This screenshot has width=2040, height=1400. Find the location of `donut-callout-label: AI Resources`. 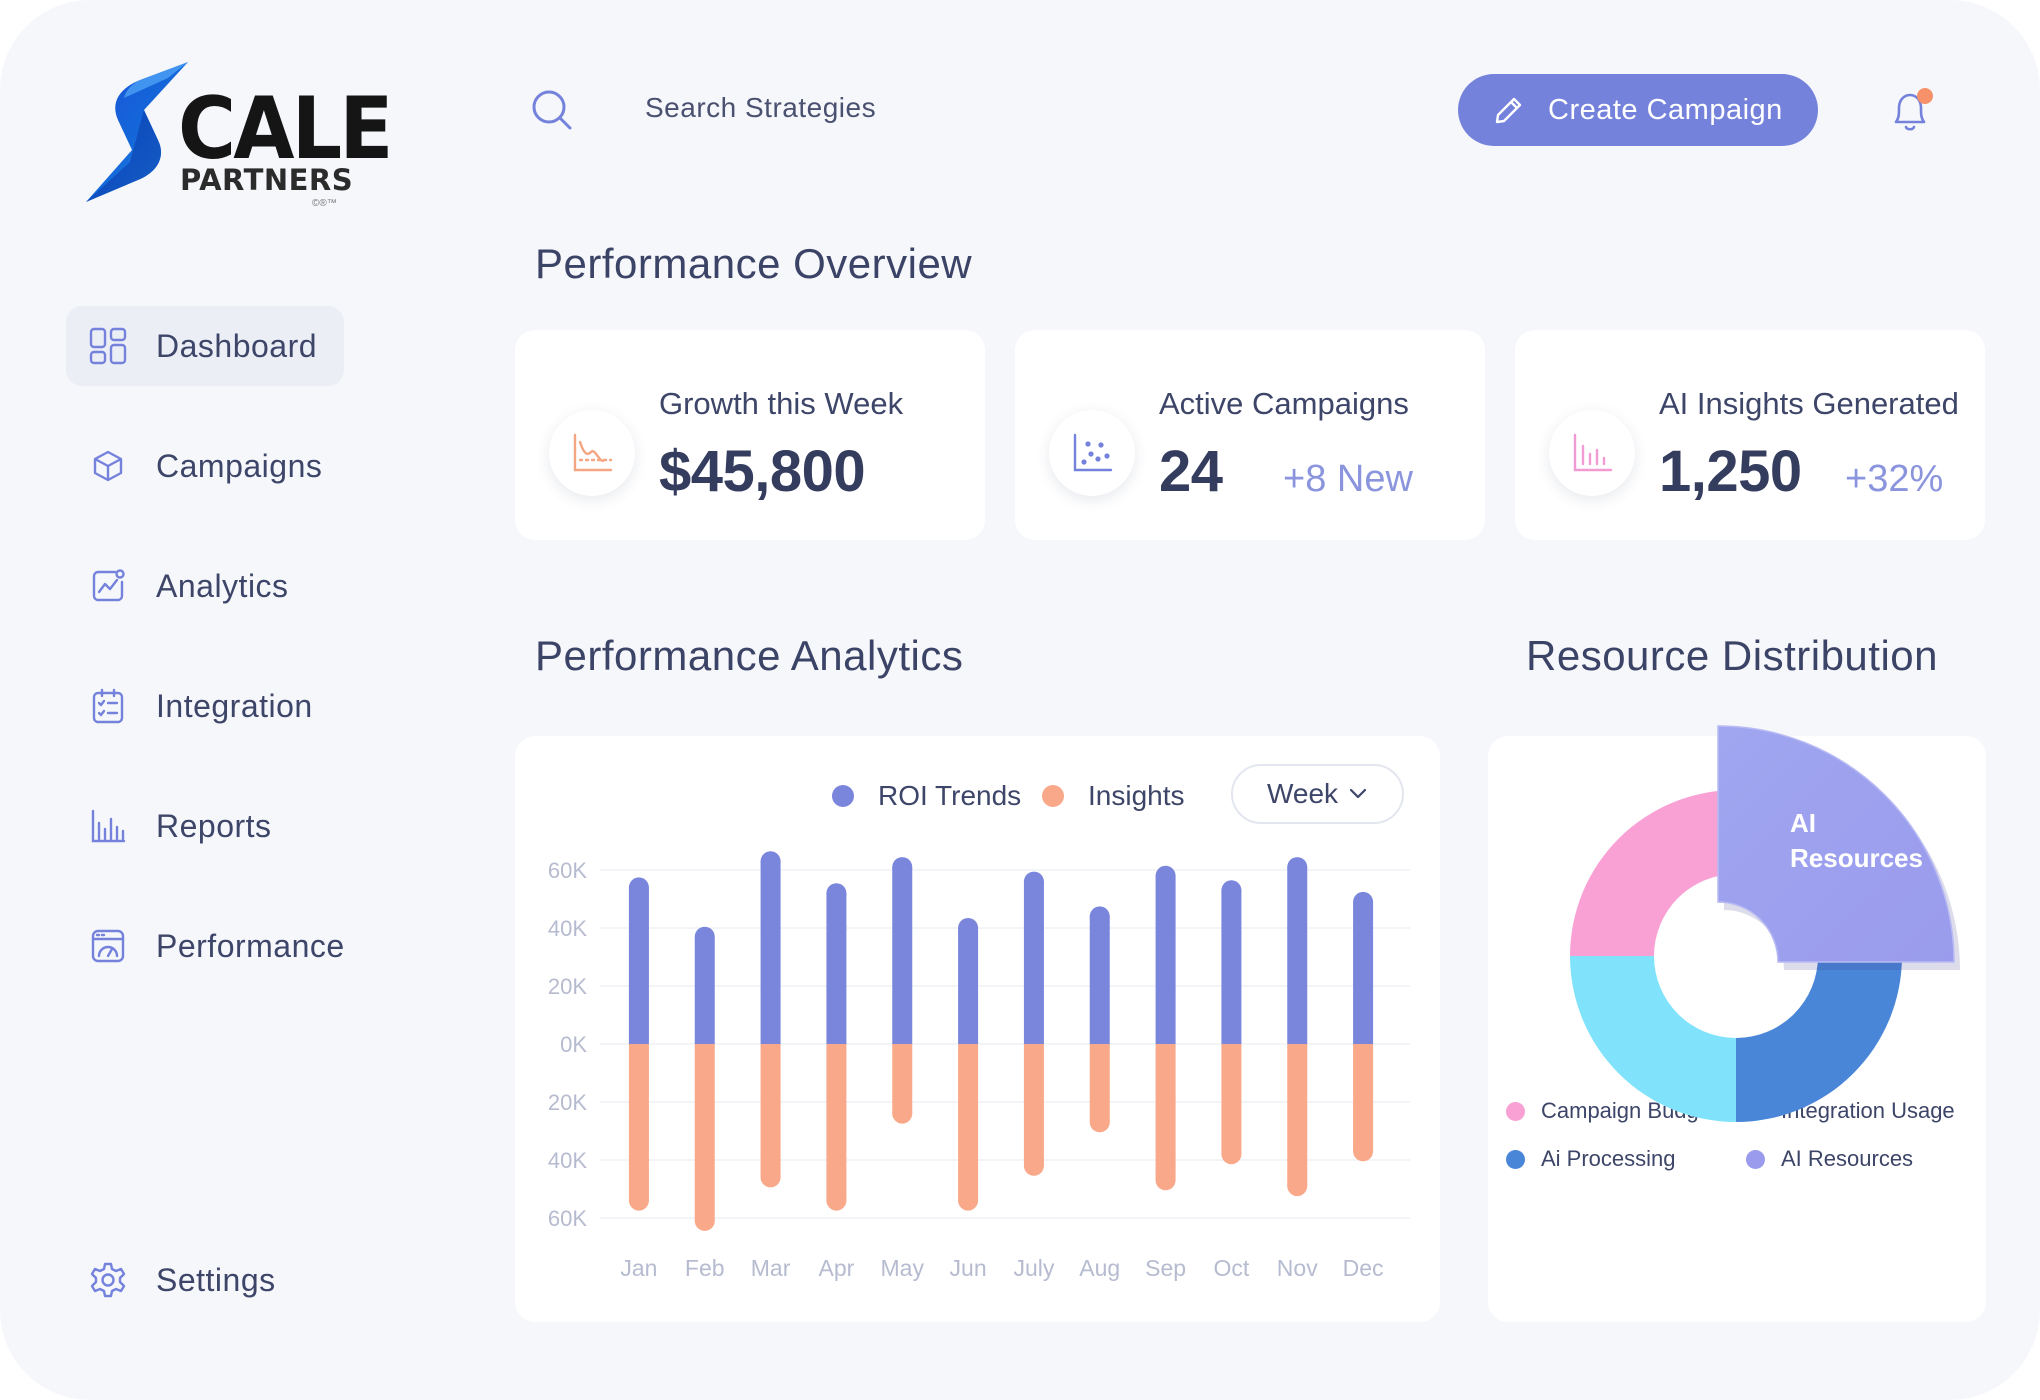

donut-callout-label: AI Resources is located at coordinates (1856, 840).